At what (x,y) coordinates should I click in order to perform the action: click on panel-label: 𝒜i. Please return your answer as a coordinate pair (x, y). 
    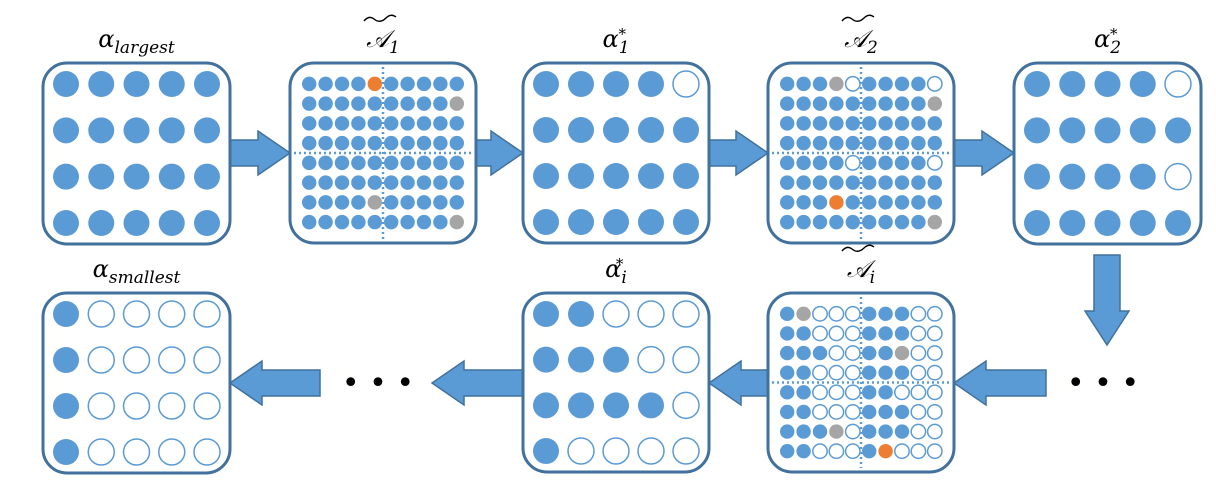
    Looking at the image, I should click on (862, 271).